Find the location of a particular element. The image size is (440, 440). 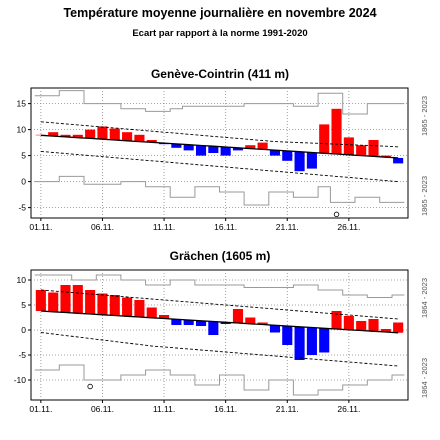

y-tick-label: -5 is located at coordinates (22, 355).